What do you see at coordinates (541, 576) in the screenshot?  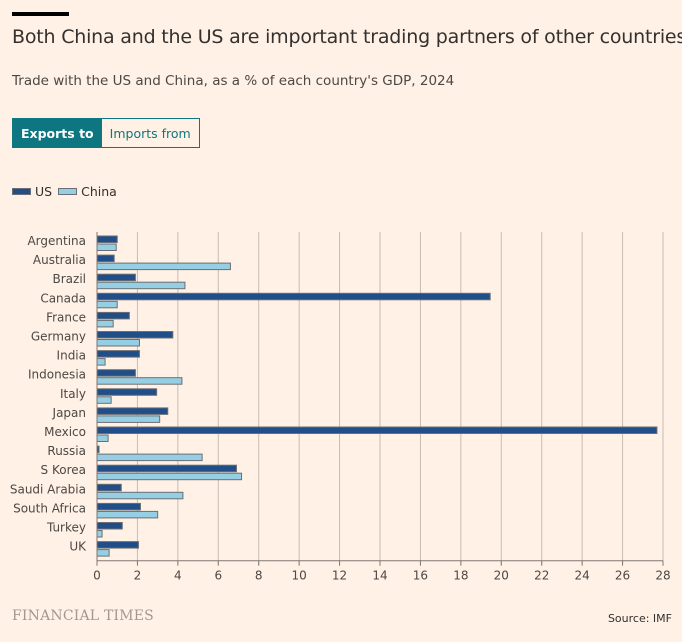 I see `x-tick-label: 22` at bounding box center [541, 576].